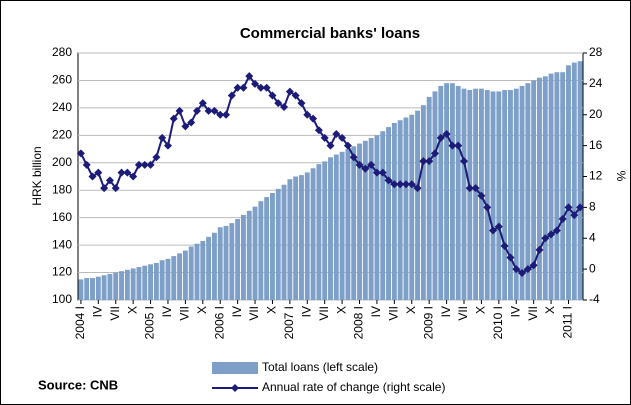 The image size is (631, 405). I want to click on y2-tick-label: 28, so click(596, 52).